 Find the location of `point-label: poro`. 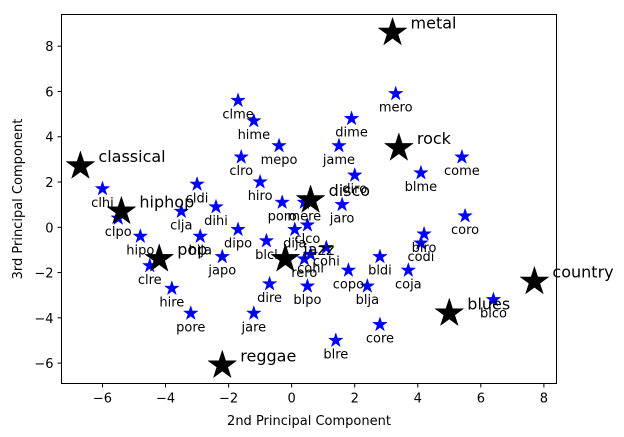

point-label: poro is located at coordinates (282, 216).